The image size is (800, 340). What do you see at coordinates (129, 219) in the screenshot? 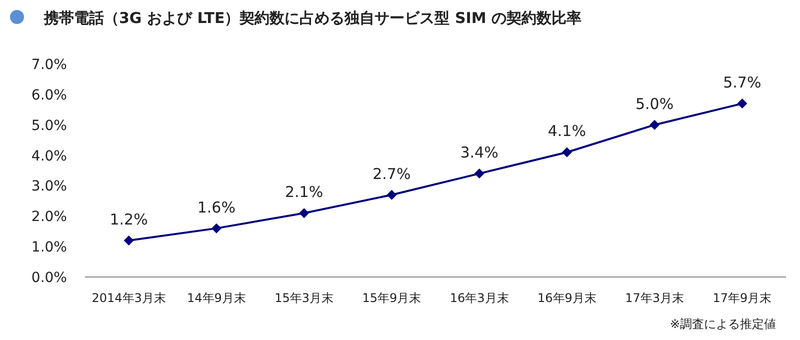
I see `data-label: 1.2%` at bounding box center [129, 219].